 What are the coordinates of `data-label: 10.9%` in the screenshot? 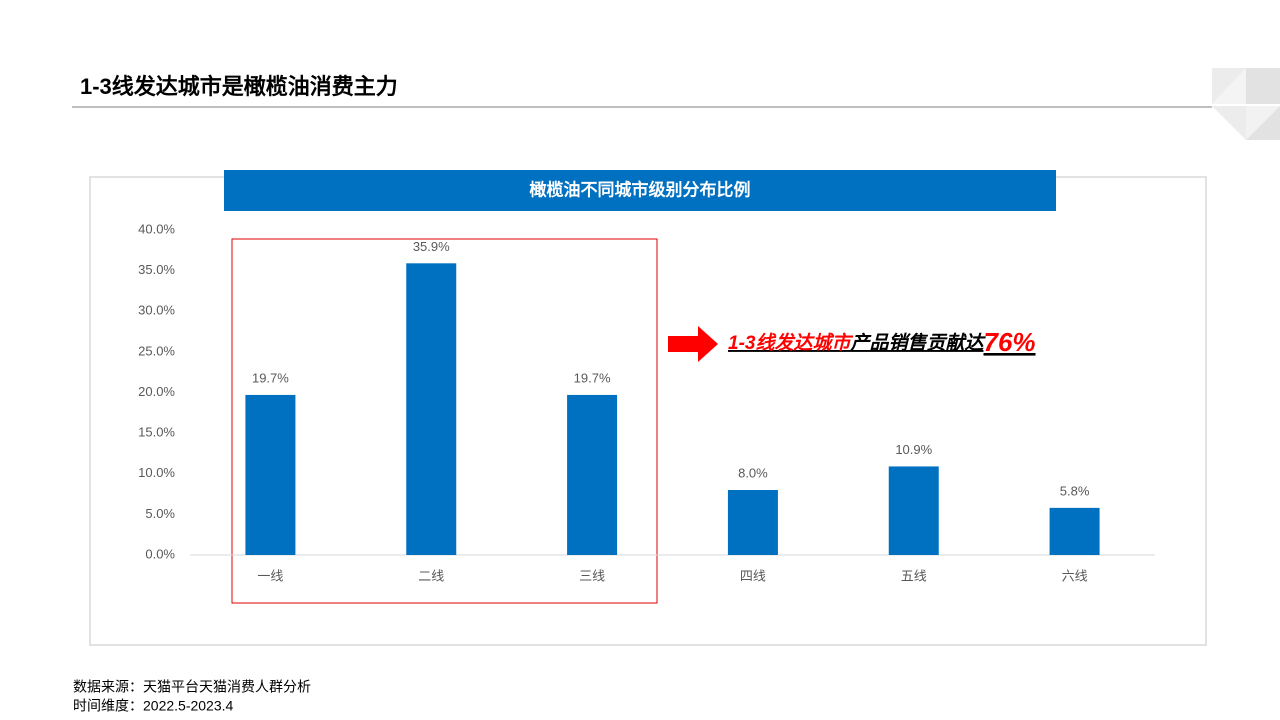 It's located at (913, 449).